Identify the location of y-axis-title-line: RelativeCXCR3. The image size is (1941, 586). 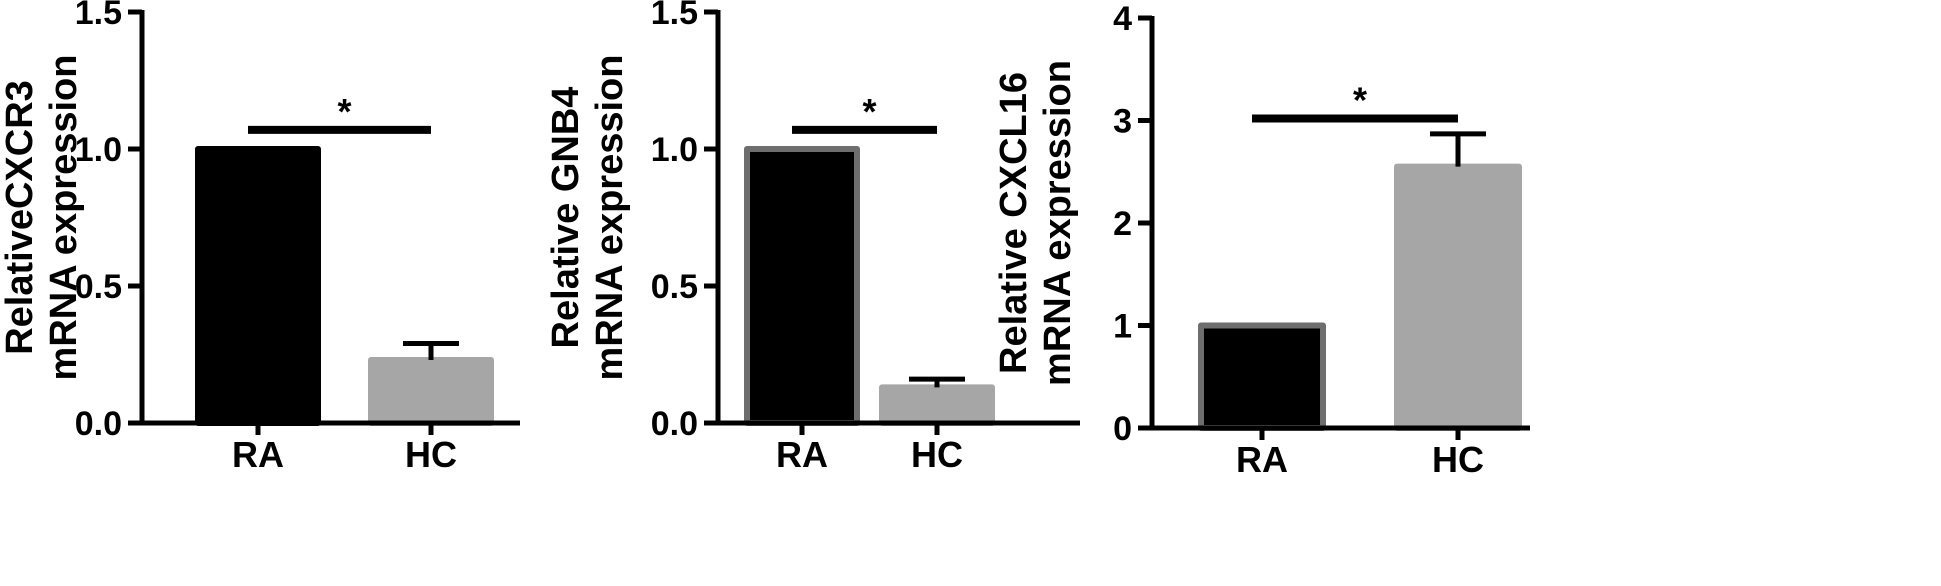
(20, 217).